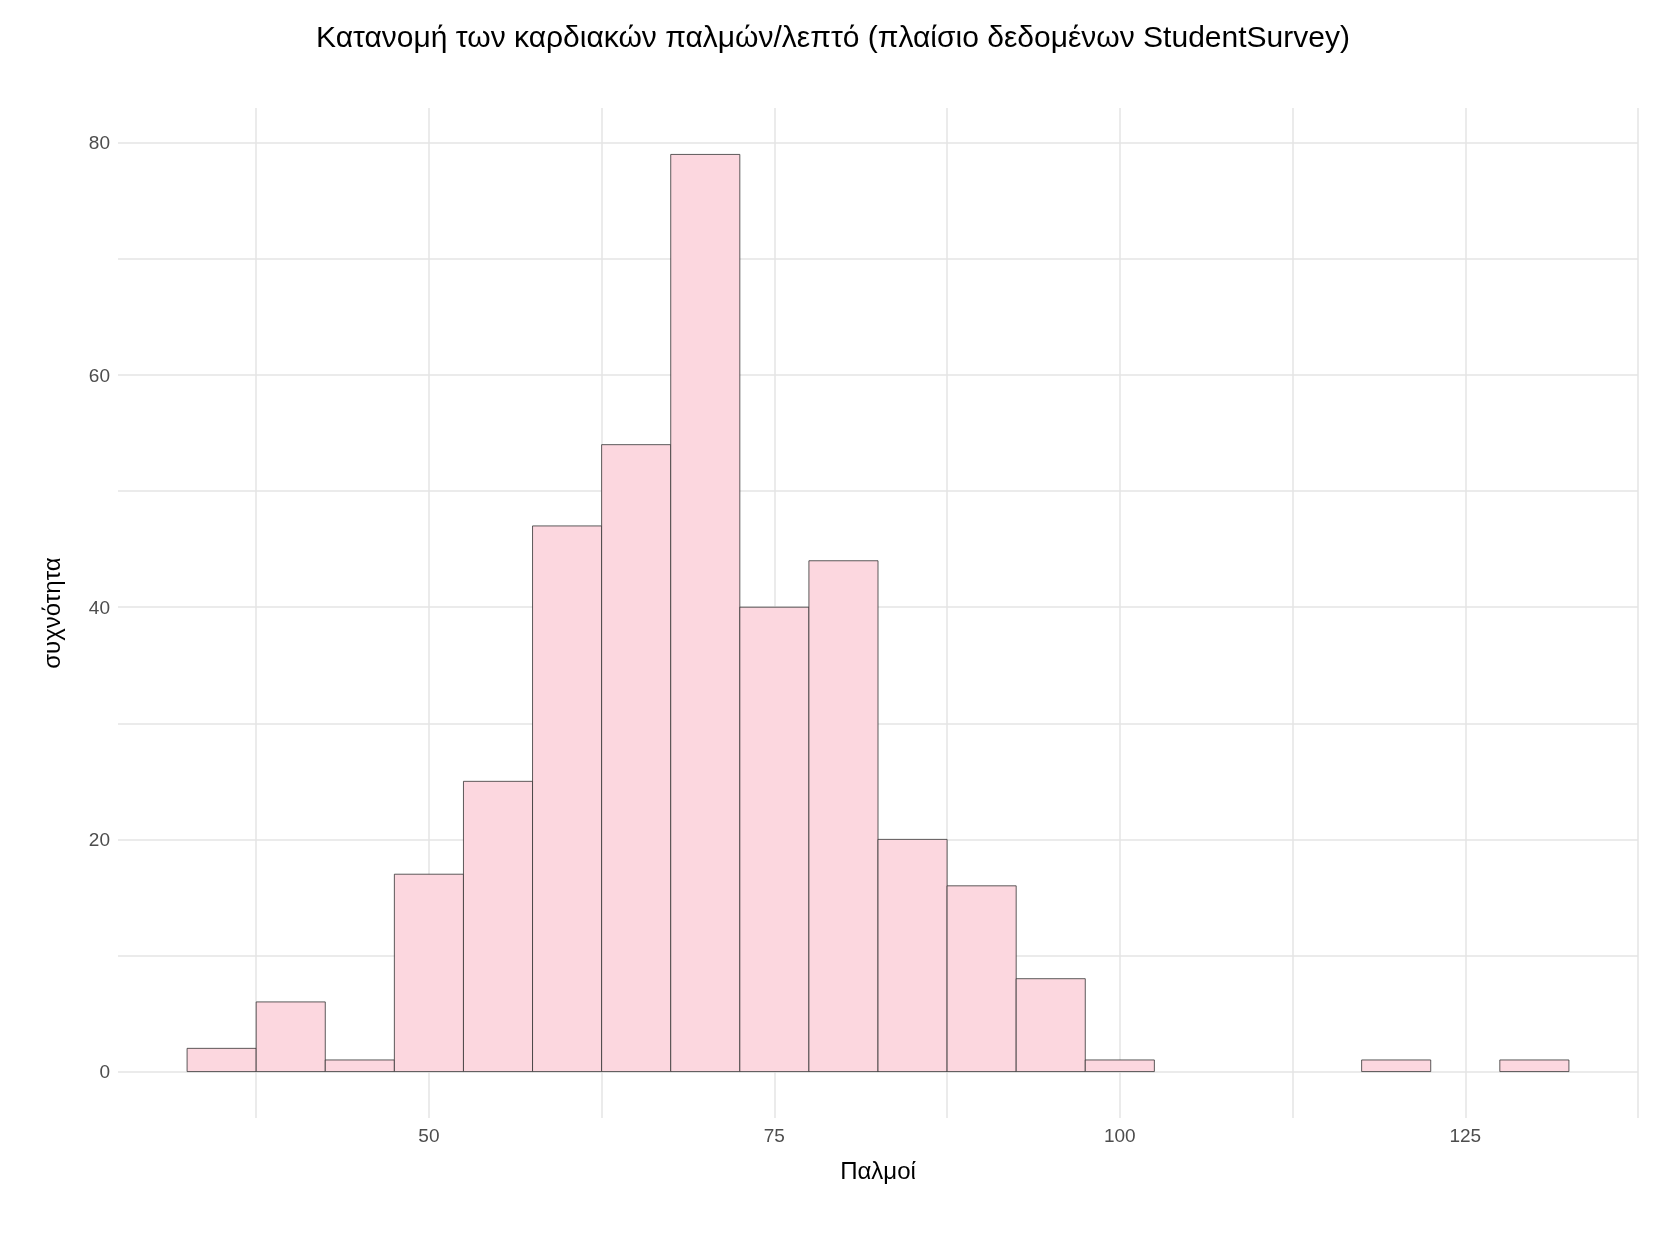 The height and width of the screenshot is (1240, 1667). What do you see at coordinates (99, 143) in the screenshot?
I see `y-tick-label: 80` at bounding box center [99, 143].